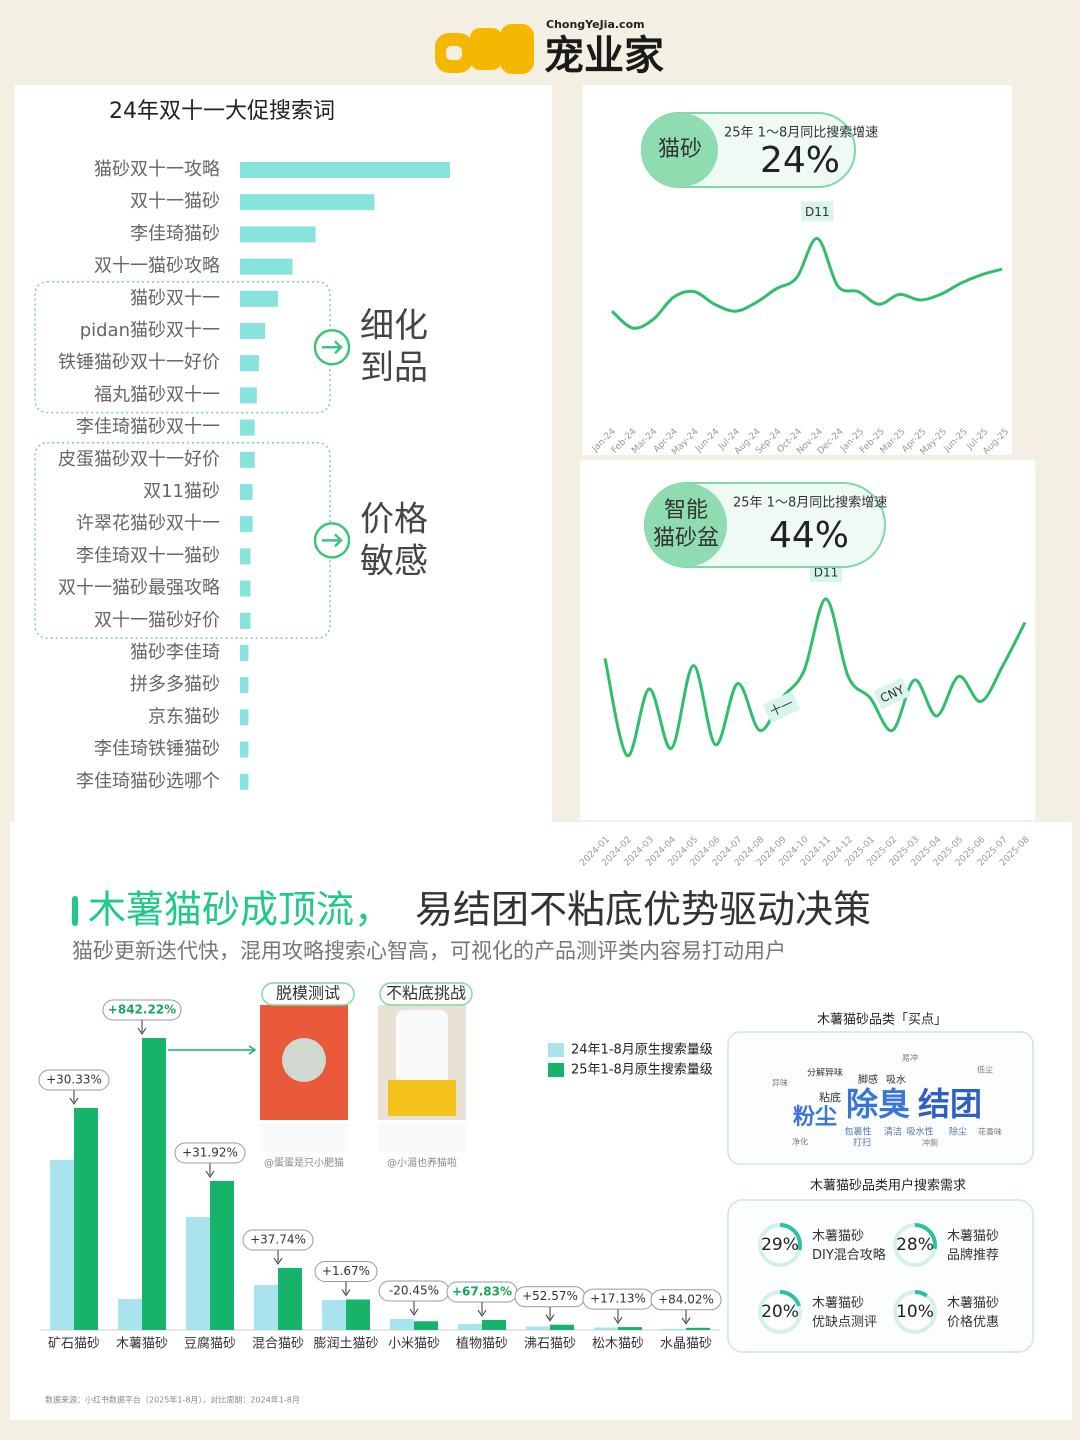 The height and width of the screenshot is (1440, 1080). What do you see at coordinates (175, 684) in the screenshot?
I see `category-label: 拼多多猫砂` at bounding box center [175, 684].